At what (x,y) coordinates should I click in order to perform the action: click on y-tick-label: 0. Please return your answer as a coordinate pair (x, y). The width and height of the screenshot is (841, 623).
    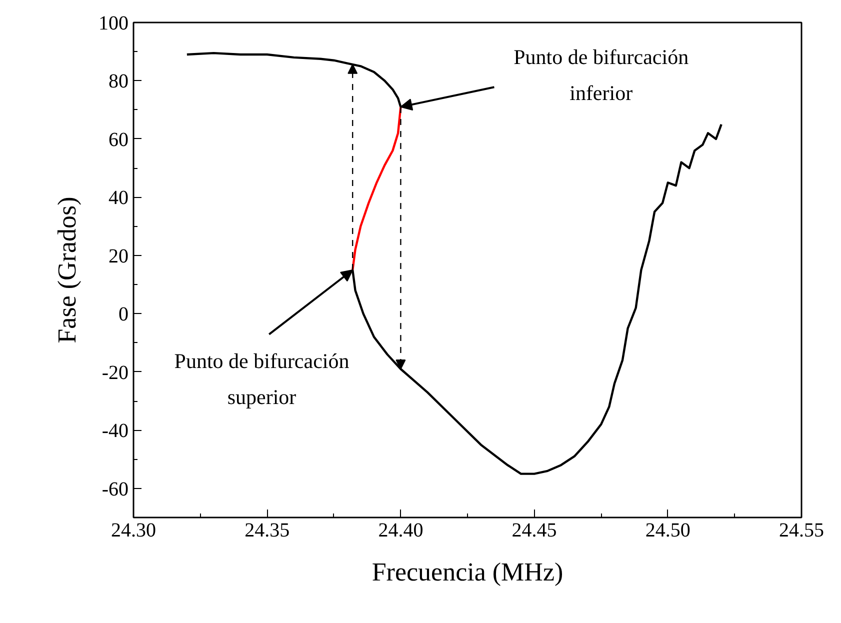
    Looking at the image, I should click on (123, 315).